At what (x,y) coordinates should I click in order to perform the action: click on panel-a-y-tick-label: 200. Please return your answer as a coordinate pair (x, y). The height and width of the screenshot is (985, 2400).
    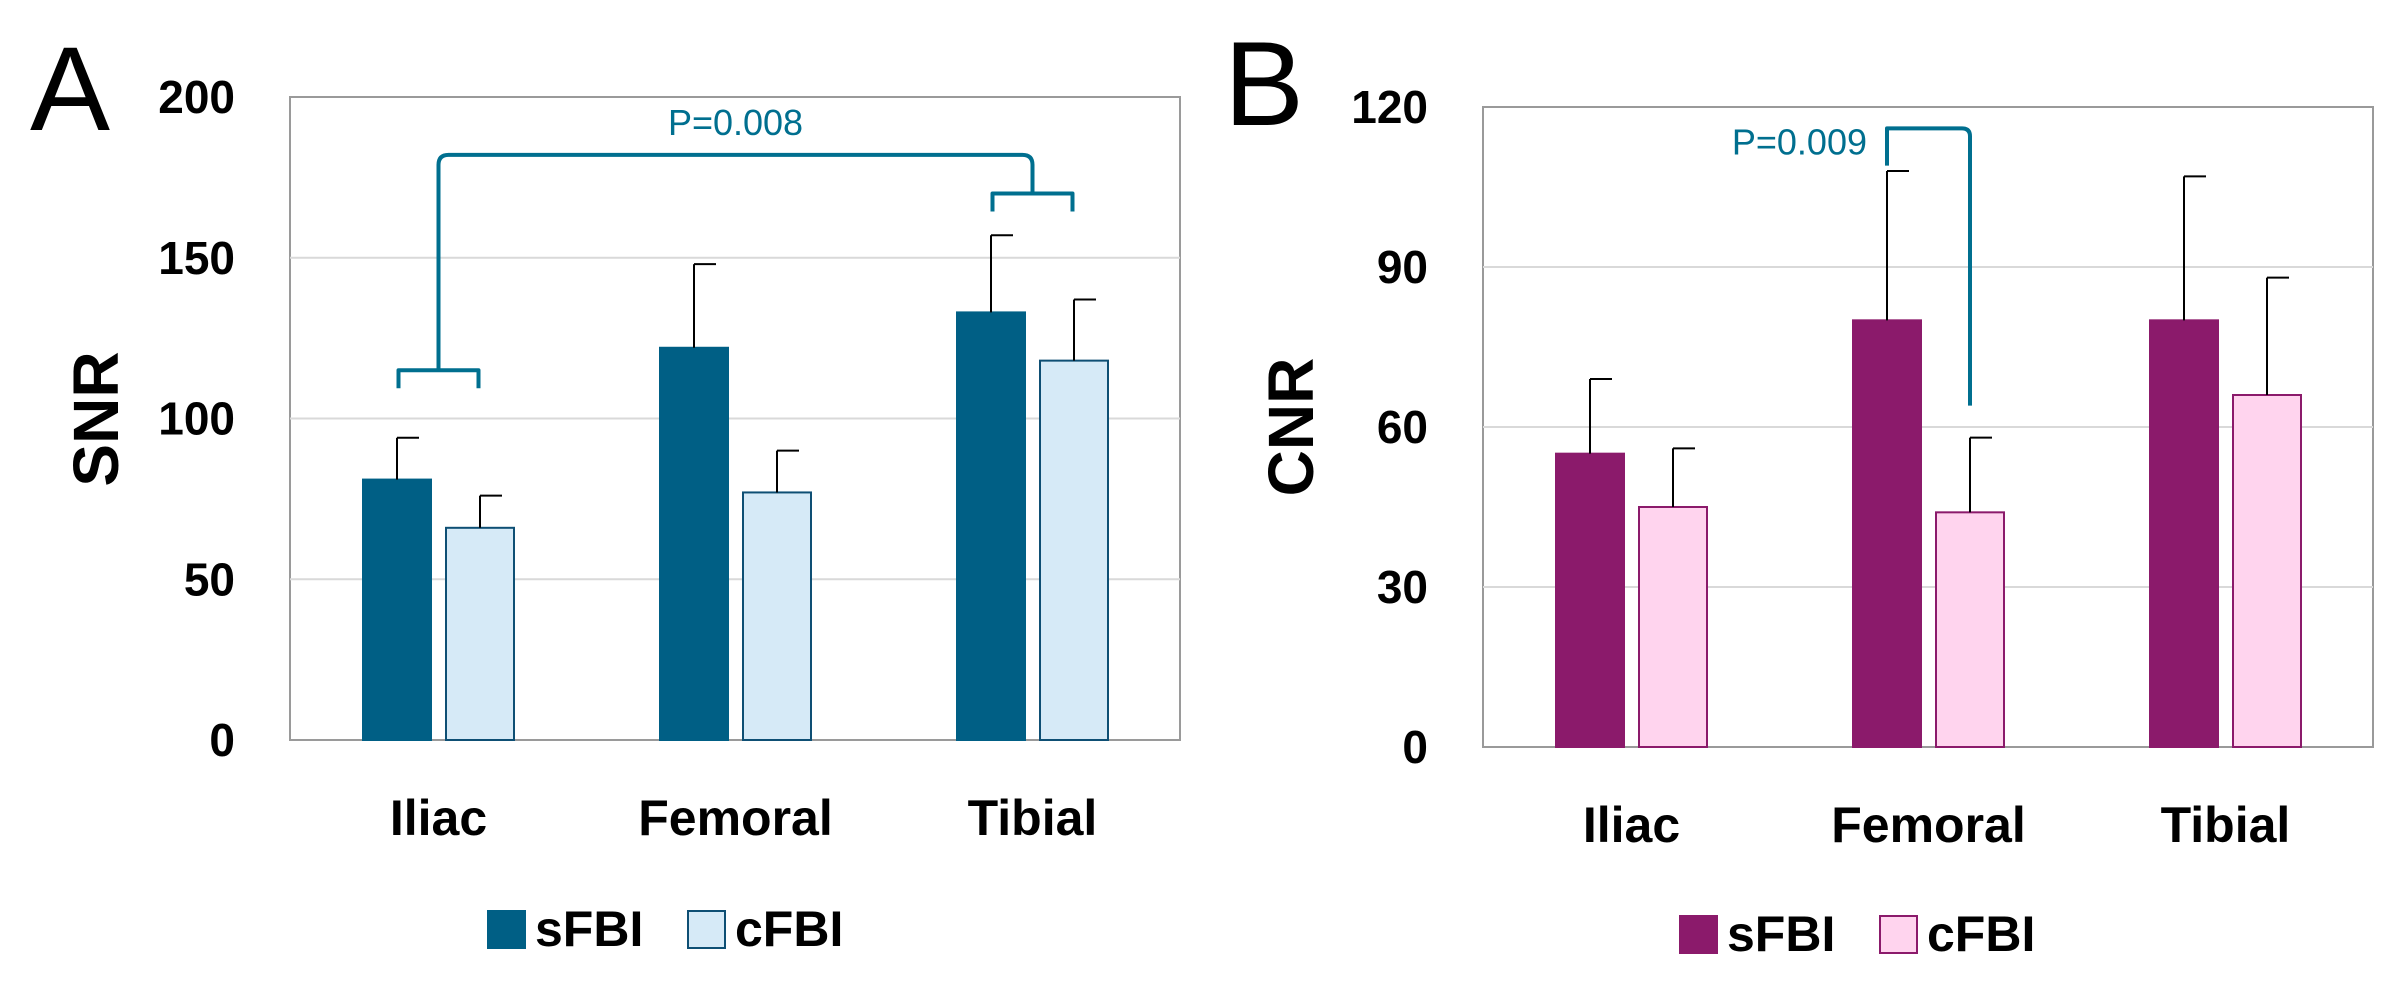
    Looking at the image, I should click on (196, 97).